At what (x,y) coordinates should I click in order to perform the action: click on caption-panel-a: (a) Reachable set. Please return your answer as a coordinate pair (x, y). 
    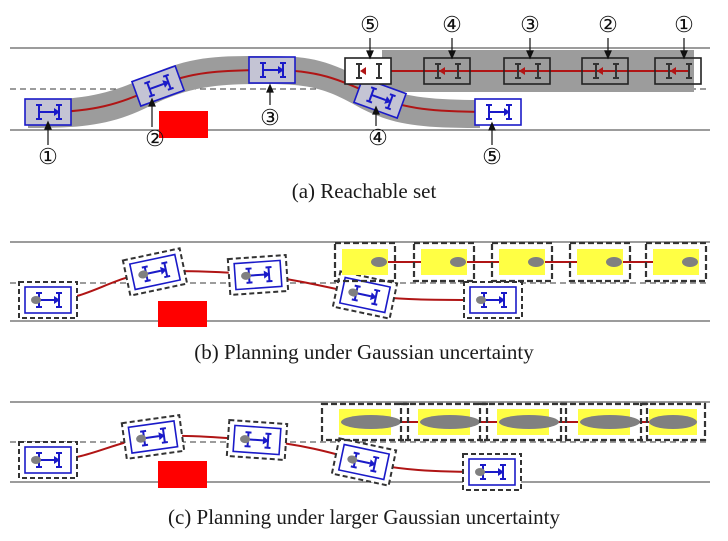
    Looking at the image, I should click on (364, 191).